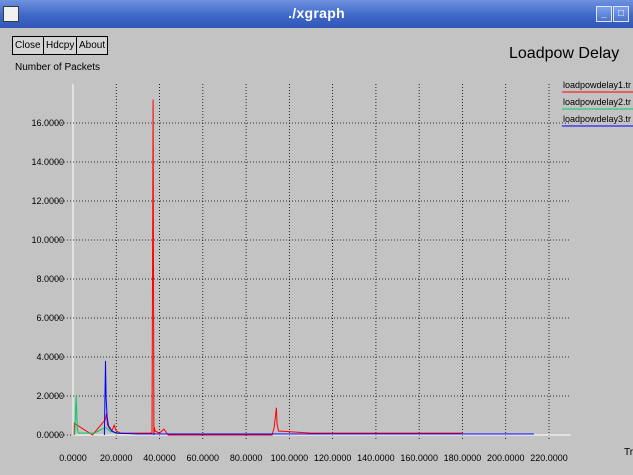 The height and width of the screenshot is (475, 633). Describe the element at coordinates (549, 458) in the screenshot. I see `x-tick-label: 220.0000` at that location.